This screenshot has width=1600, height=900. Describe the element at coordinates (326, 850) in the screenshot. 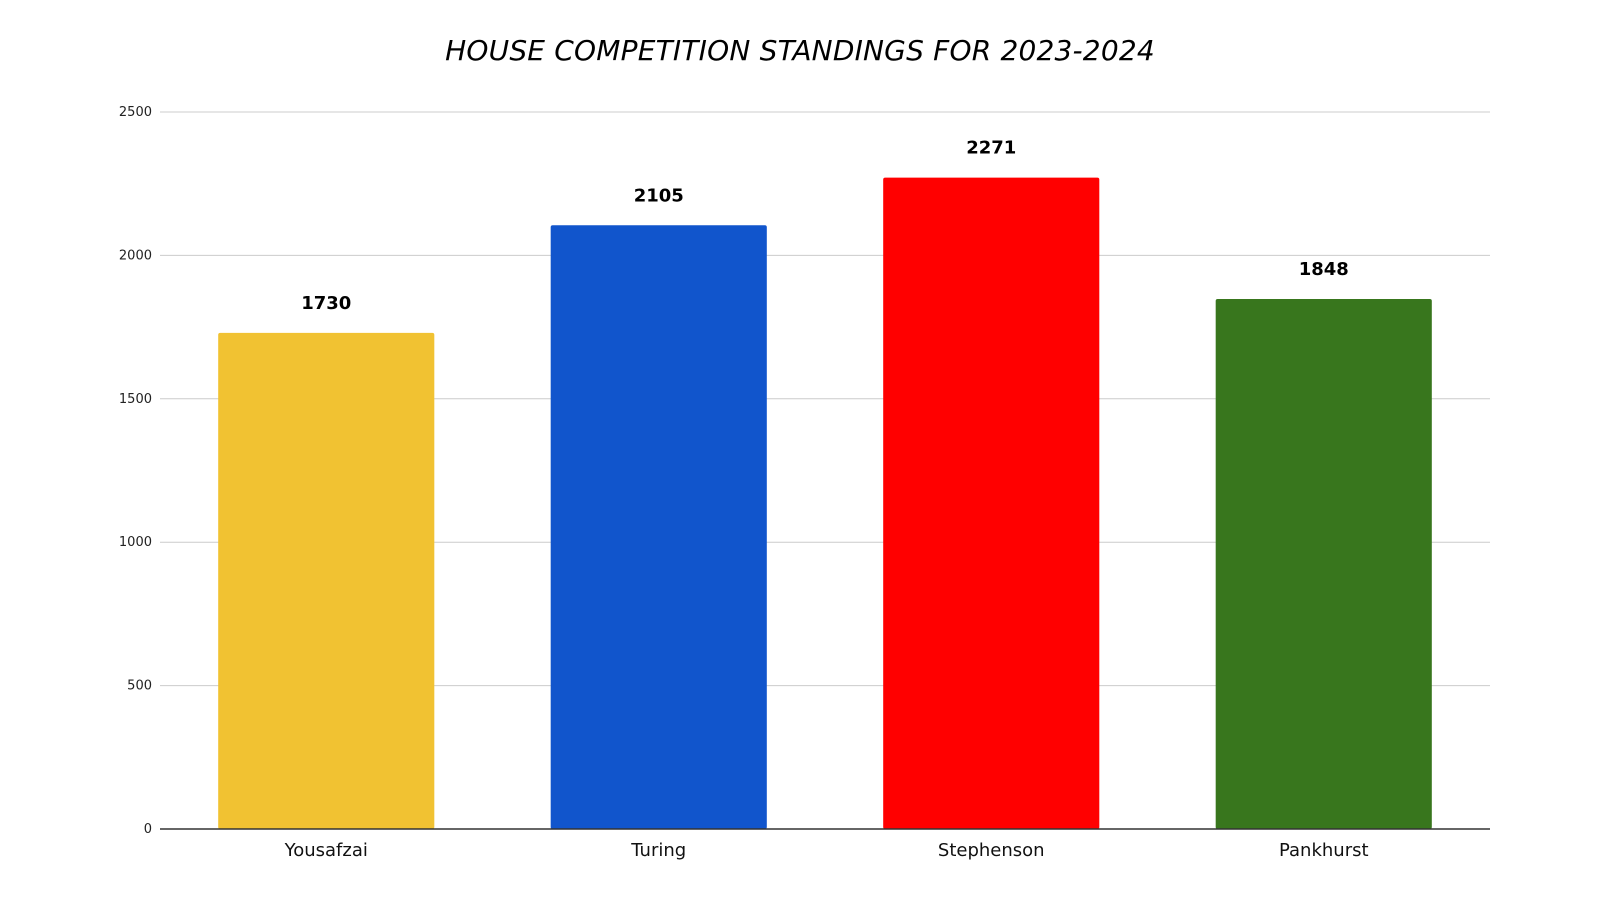

I see `x-tick-label: Yousafzai` at that location.